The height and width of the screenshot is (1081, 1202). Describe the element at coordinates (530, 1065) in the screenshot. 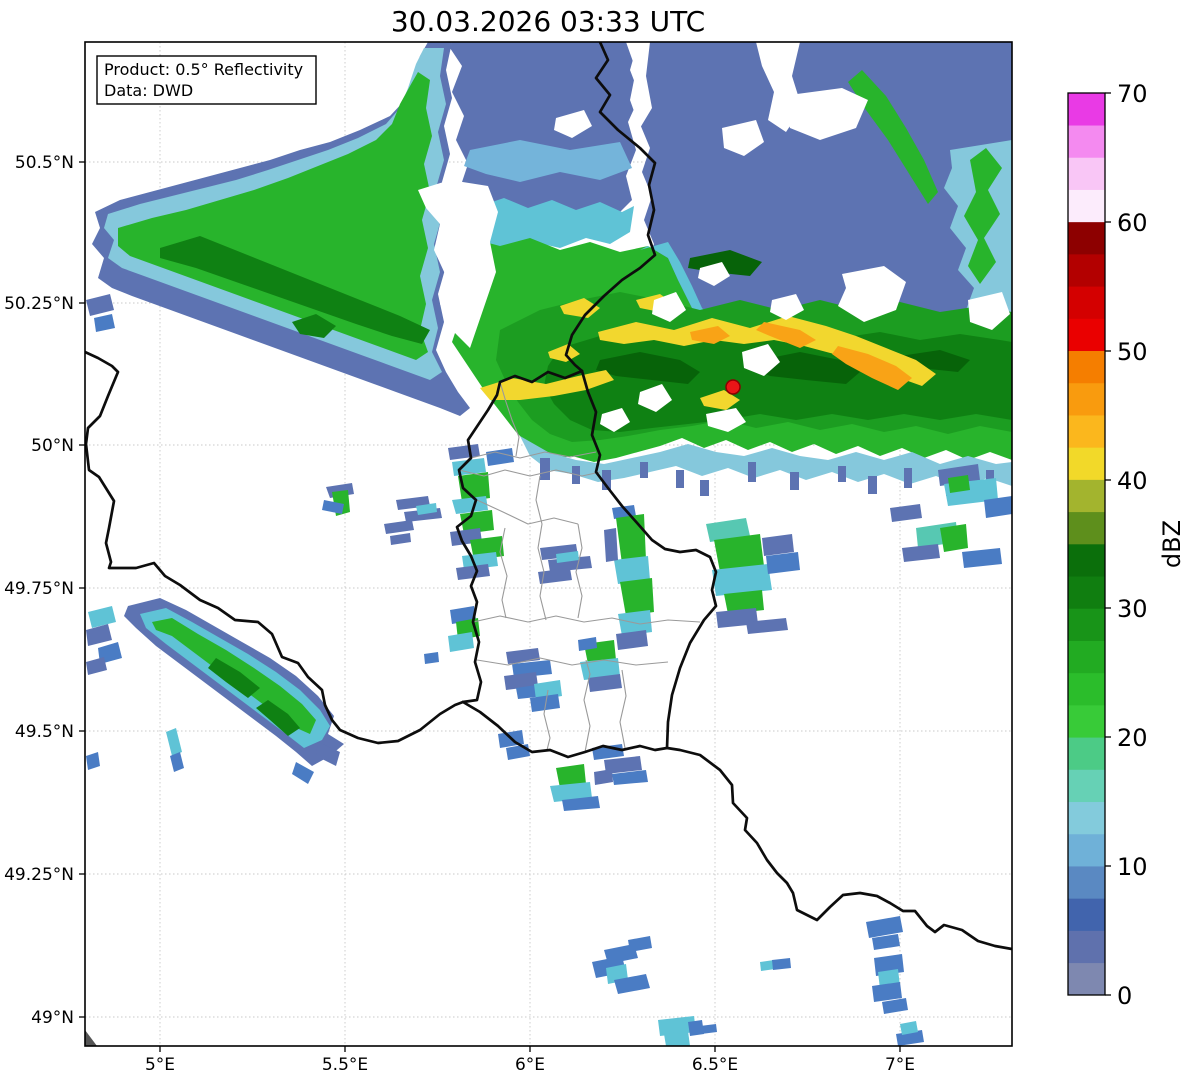

I see `lon-tick-label: 6°E` at that location.